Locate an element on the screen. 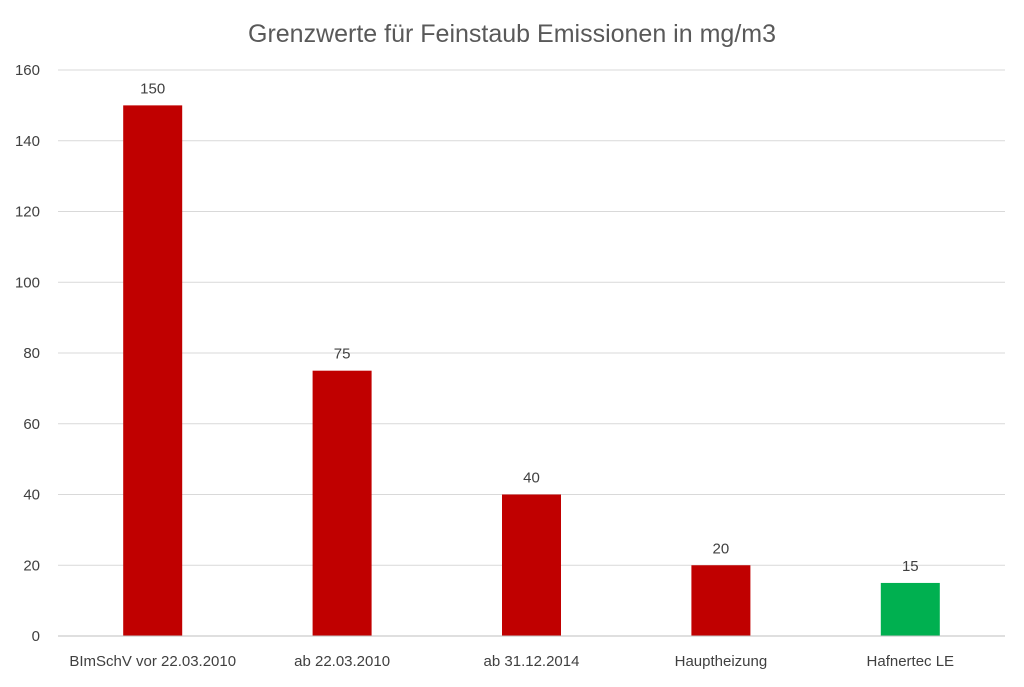  data-label: 20 is located at coordinates (721, 548).